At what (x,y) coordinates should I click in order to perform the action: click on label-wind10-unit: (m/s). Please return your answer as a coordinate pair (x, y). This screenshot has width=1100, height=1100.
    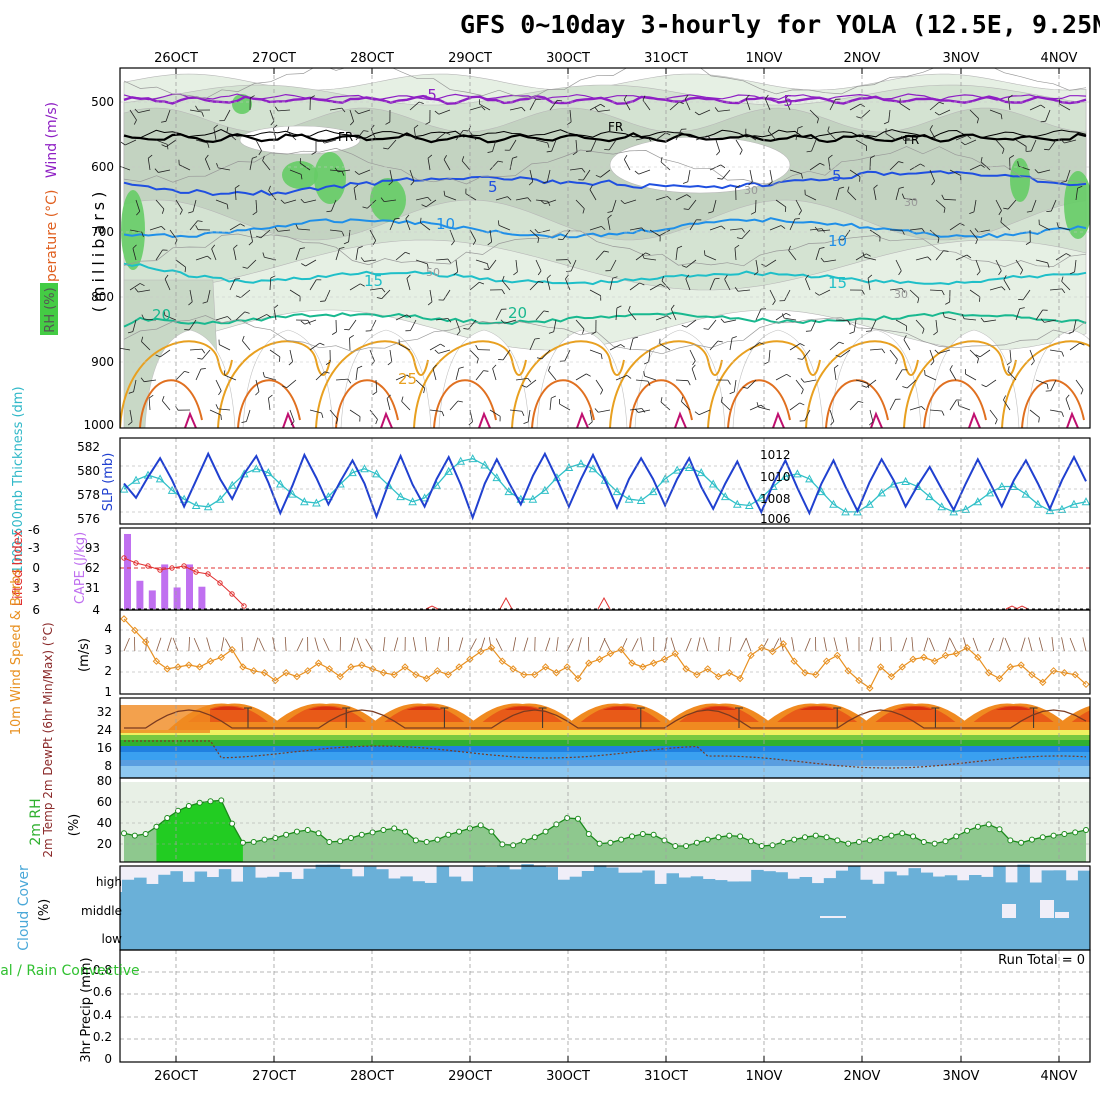
    Looking at the image, I should click on (84, 655).